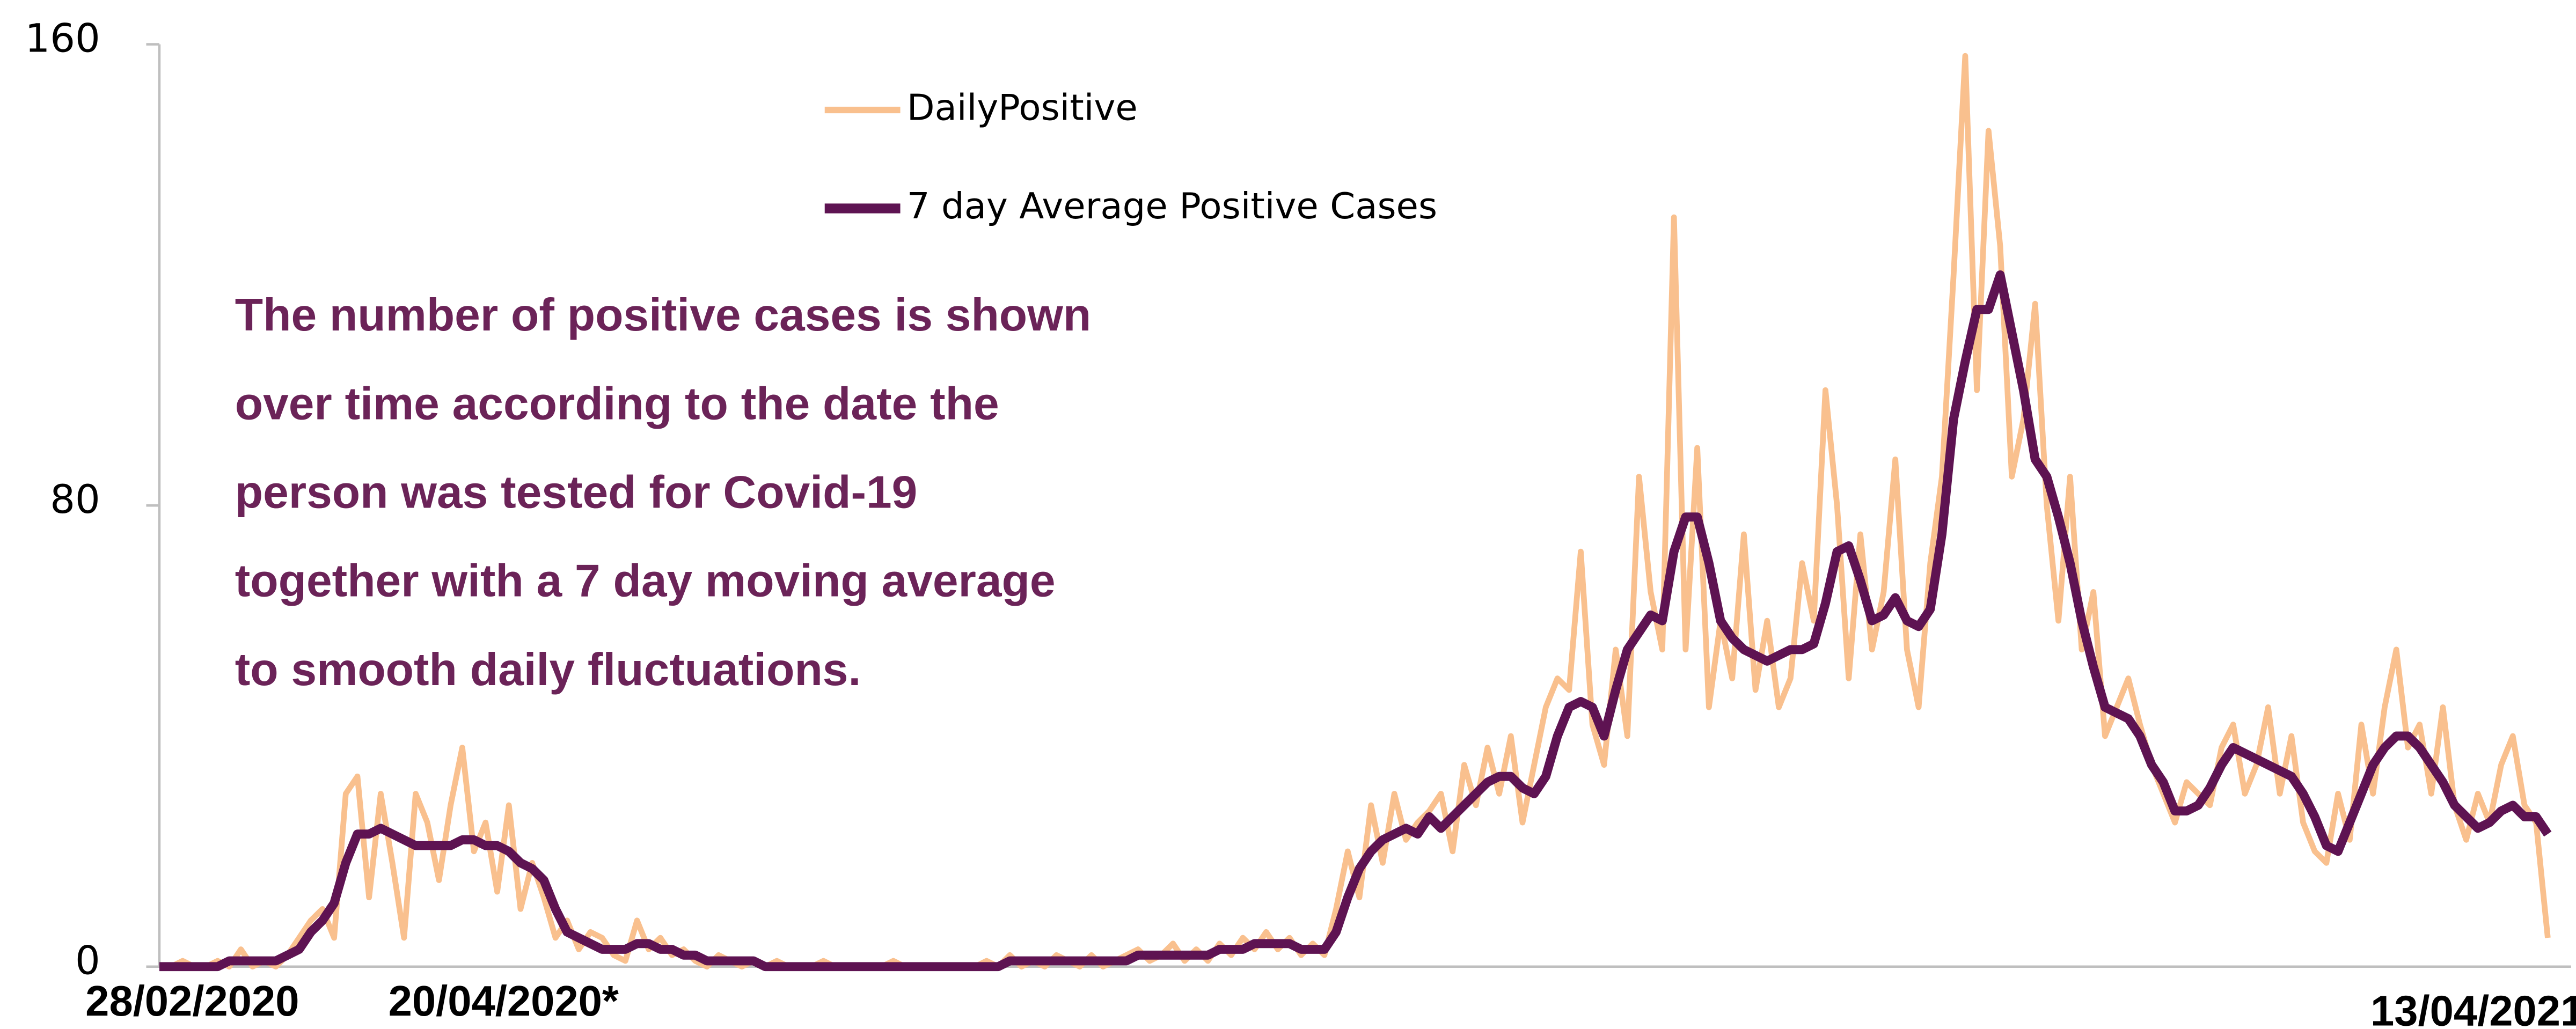 The width and height of the screenshot is (2576, 1029). I want to click on annotation: to smooth daily fluctuations., so click(548, 669).